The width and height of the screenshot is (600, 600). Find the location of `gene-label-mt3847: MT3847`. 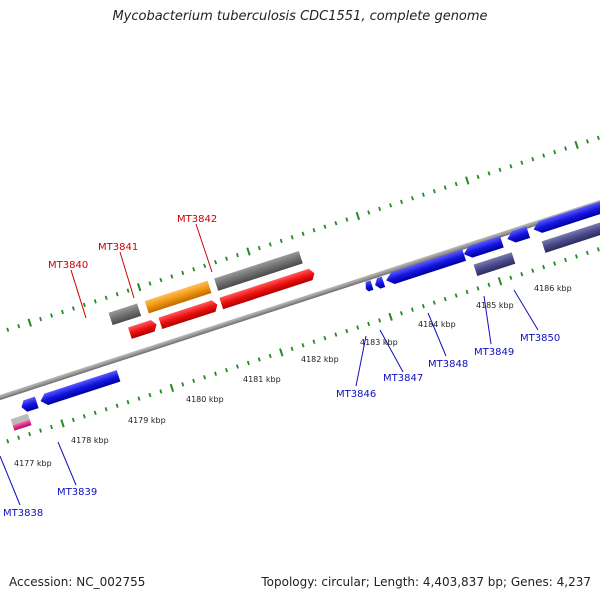

gene-label-mt3847: MT3847 is located at coordinates (403, 378).